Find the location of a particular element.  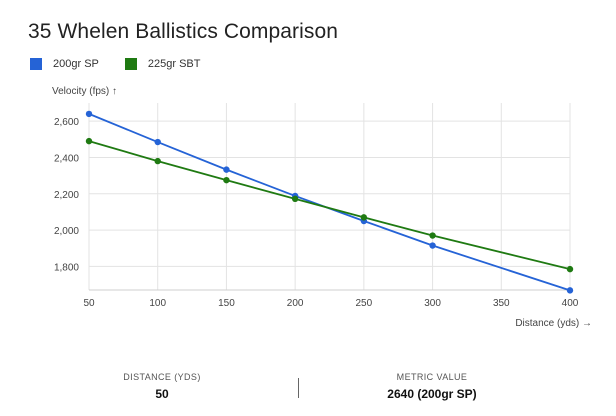

x-tick-label: 100 is located at coordinates (157, 303).